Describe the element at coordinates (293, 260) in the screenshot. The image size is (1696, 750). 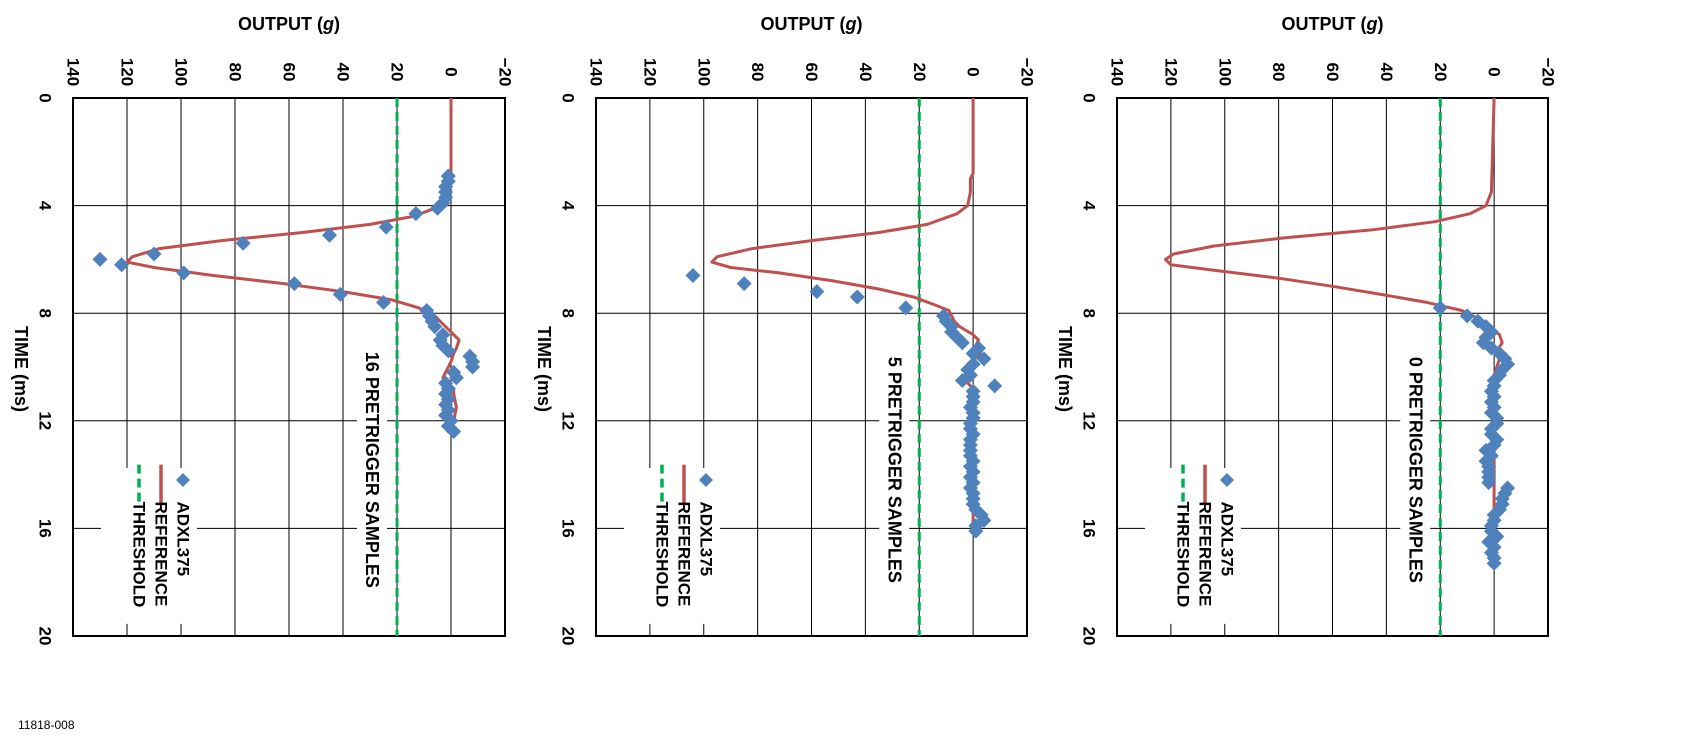
I see `reference-curve` at that location.